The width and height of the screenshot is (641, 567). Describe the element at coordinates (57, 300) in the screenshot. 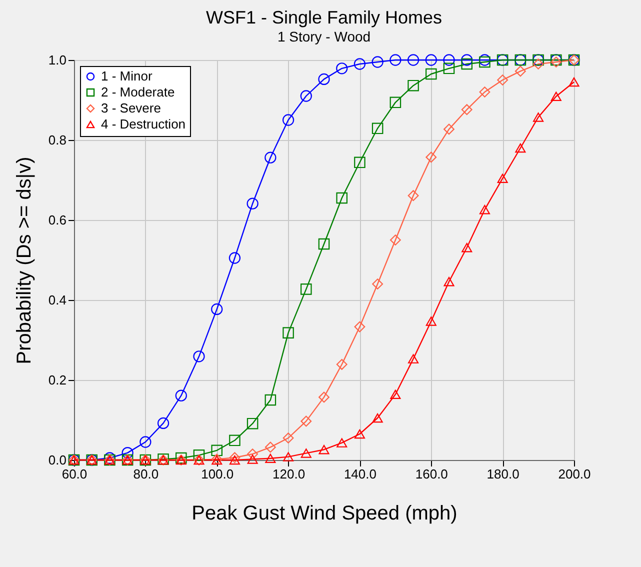

I see `y-tick-label: 0.4` at that location.